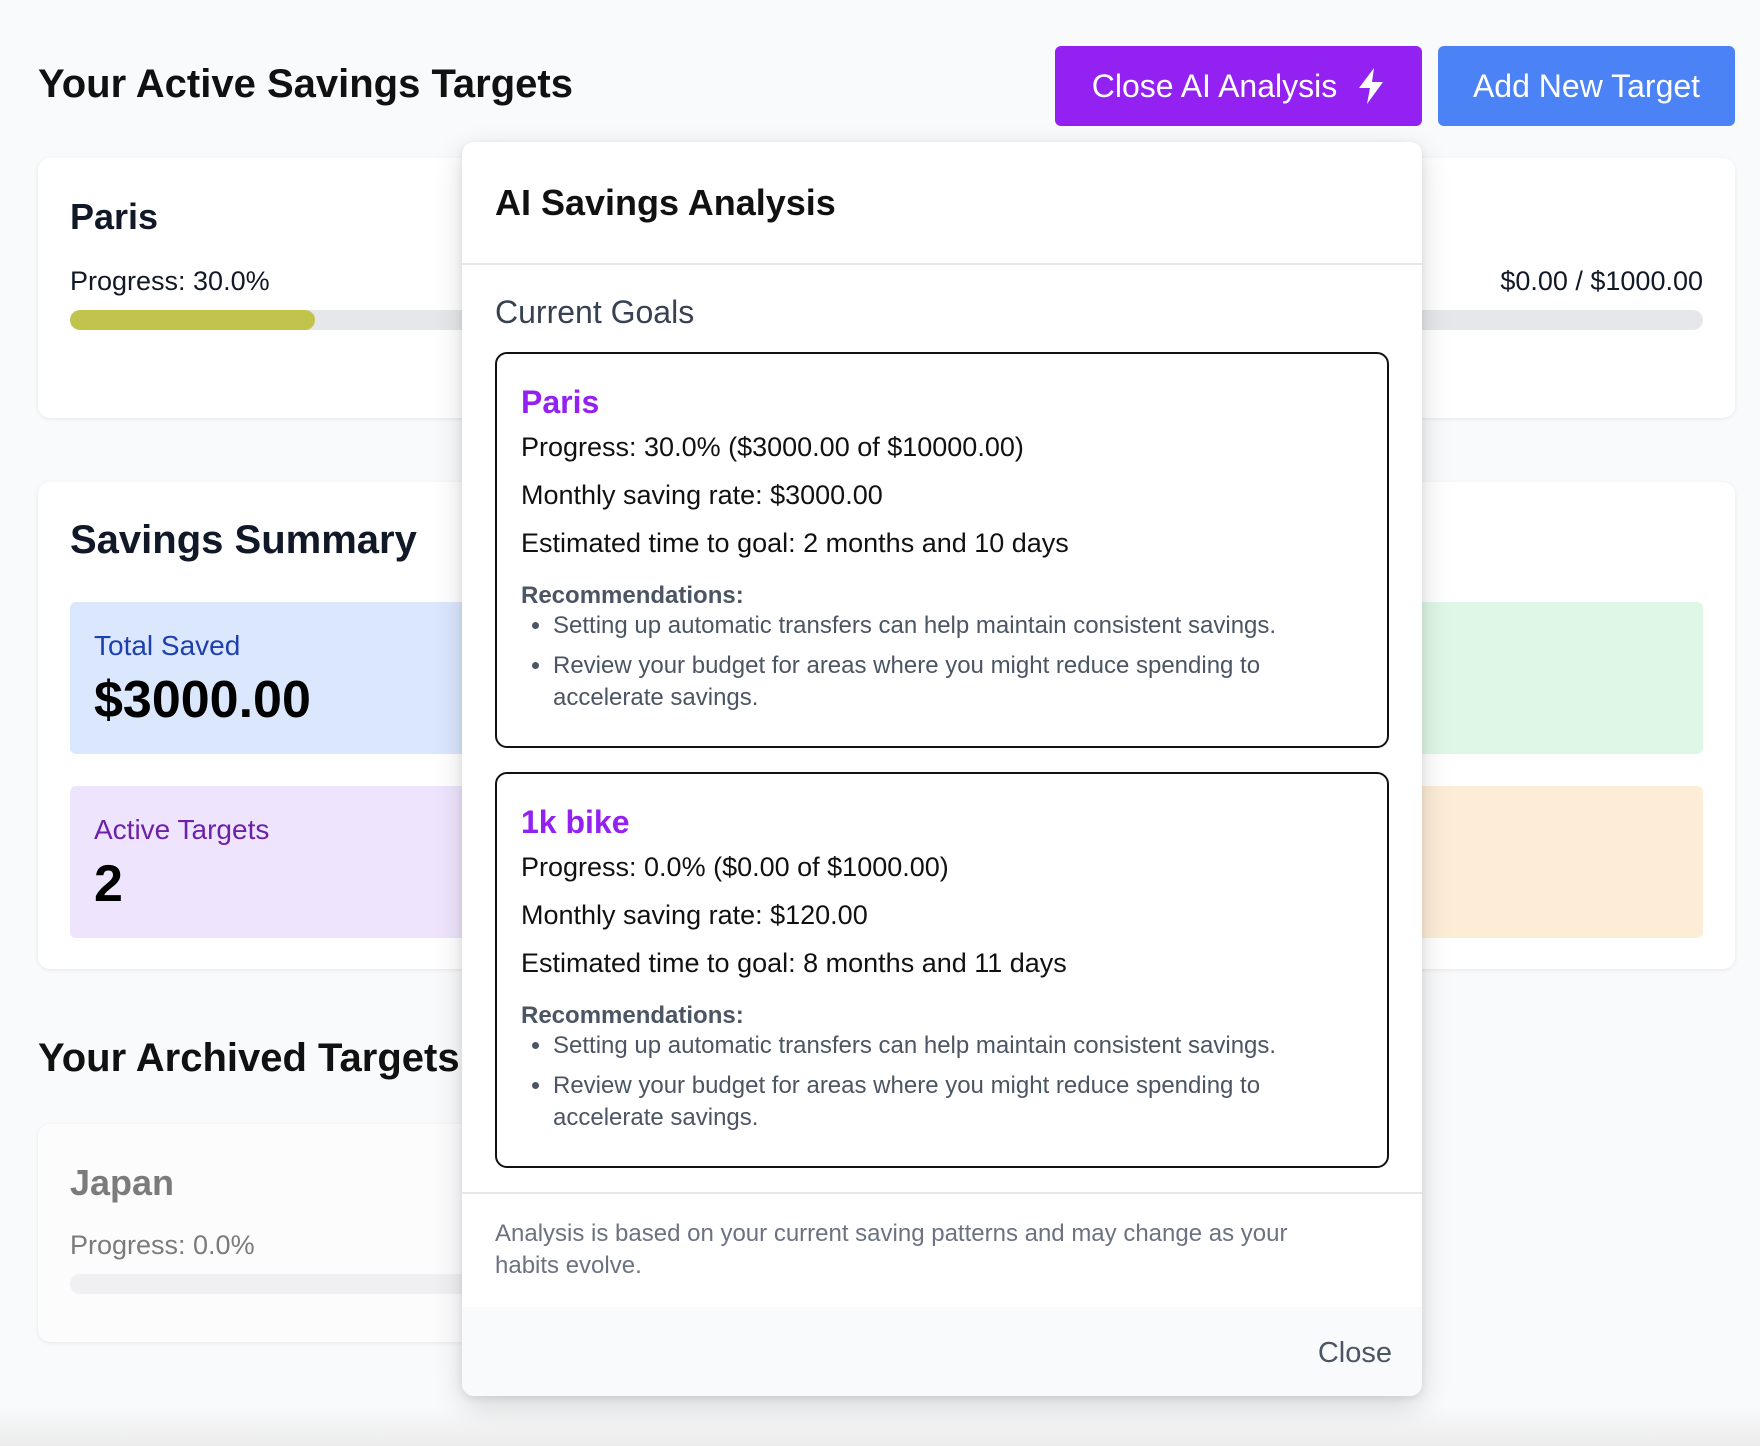 The height and width of the screenshot is (1446, 1760). What do you see at coordinates (182, 829) in the screenshot?
I see `active-targets-label: Active Targets` at bounding box center [182, 829].